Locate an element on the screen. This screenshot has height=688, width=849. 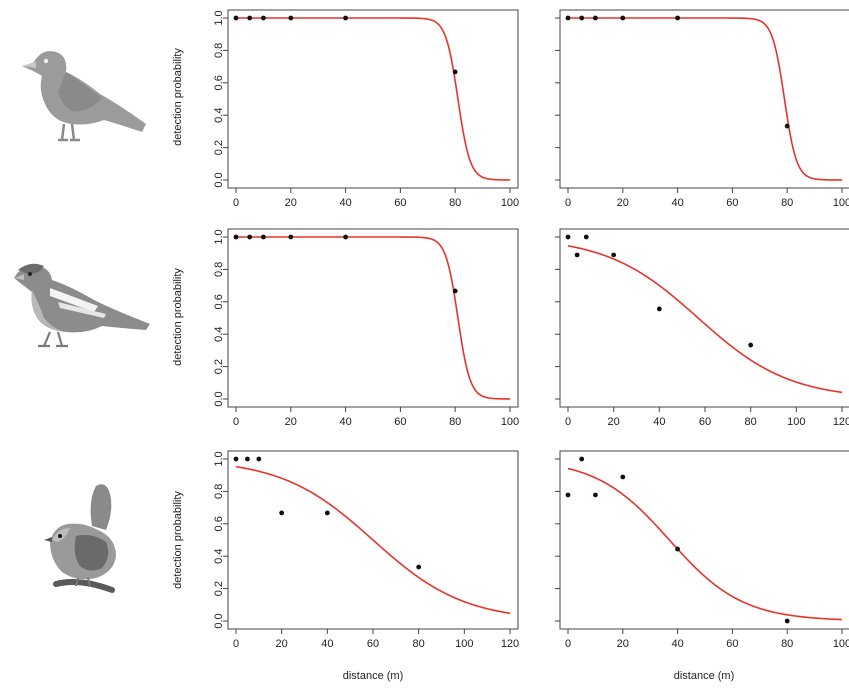
panel-6: 0 20 40 60 80 100 is located at coordinates (702, 550).